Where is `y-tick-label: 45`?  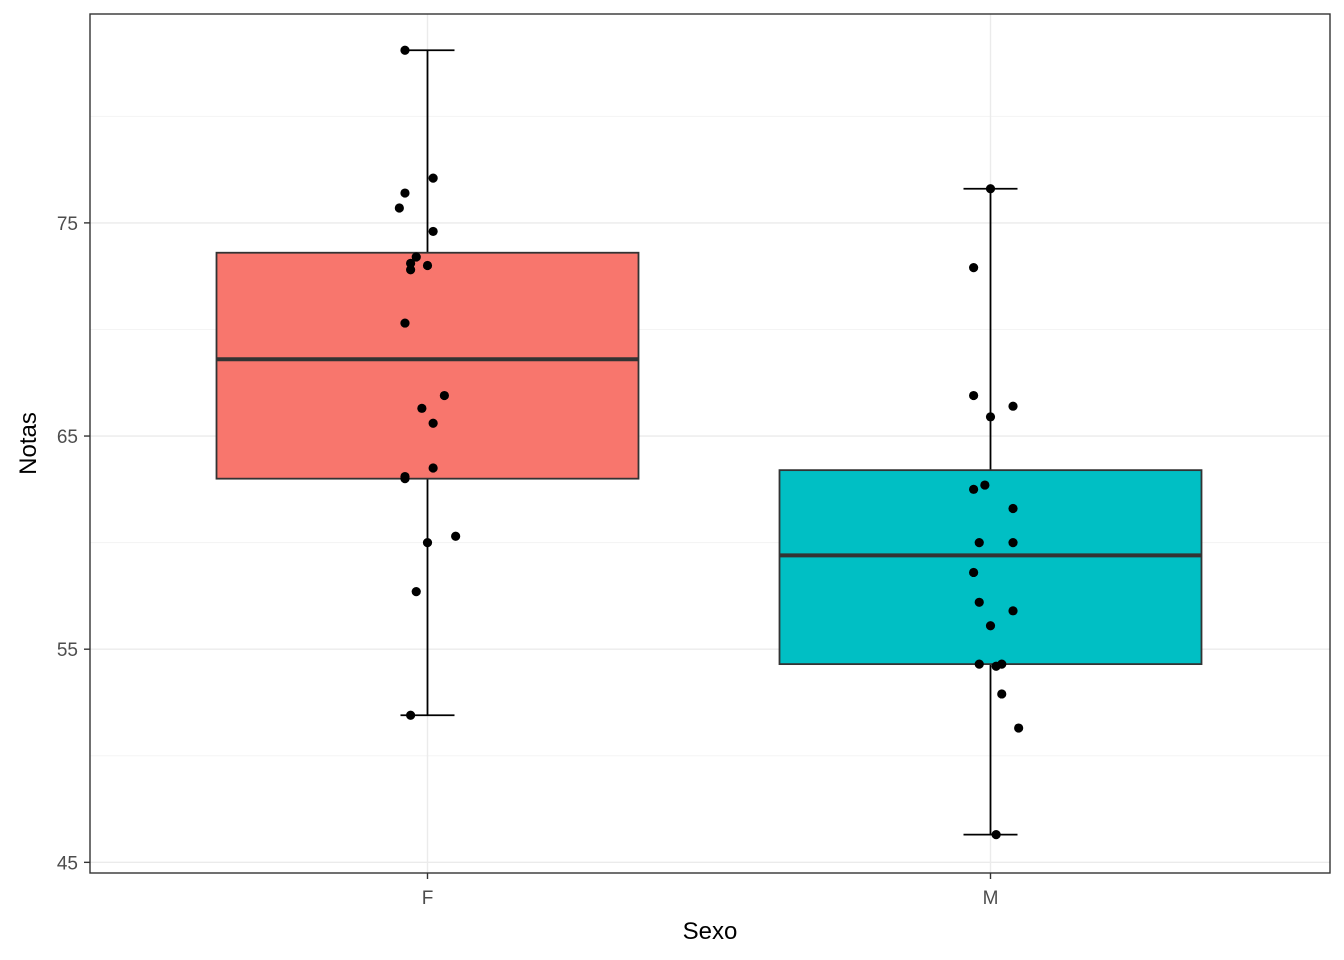
y-tick-label: 45 is located at coordinates (67, 863).